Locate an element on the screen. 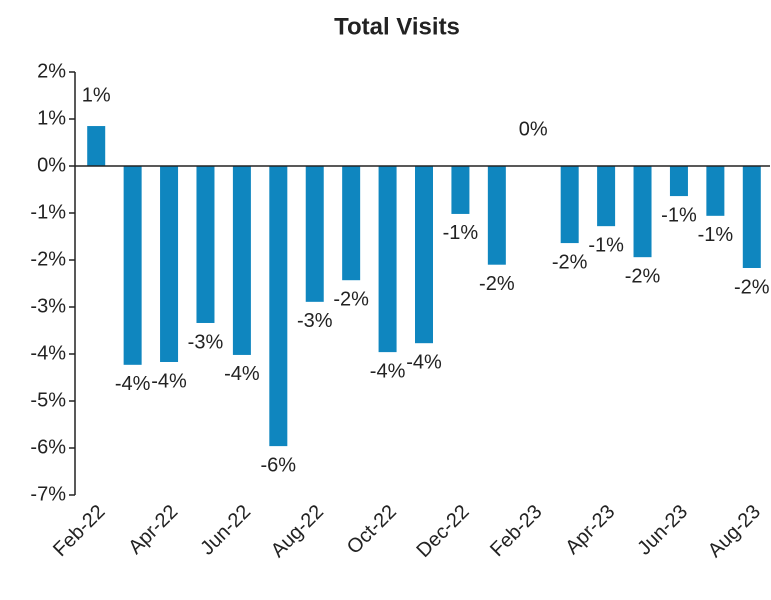 The image size is (771, 600). x-tick-label: Dec-22 is located at coordinates (443, 531).